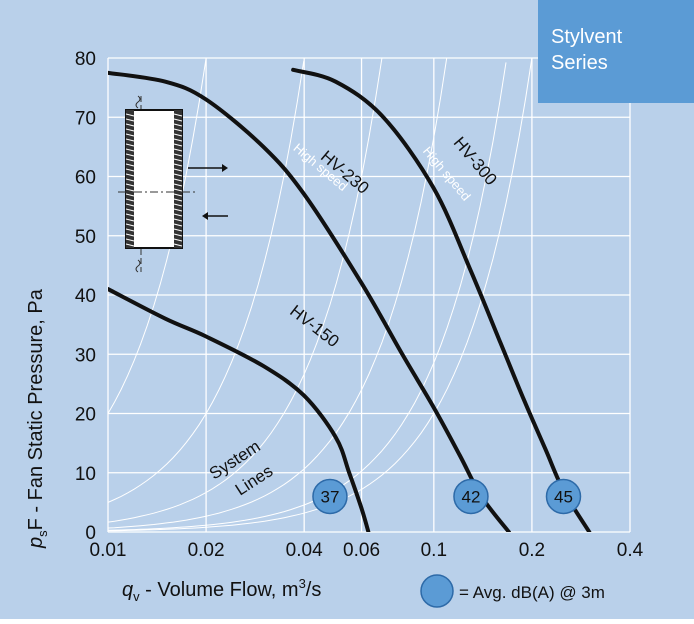 This screenshot has width=694, height=624. Describe the element at coordinates (447, 496) in the screenshot. I see `db-markers: 37 42 45` at that location.